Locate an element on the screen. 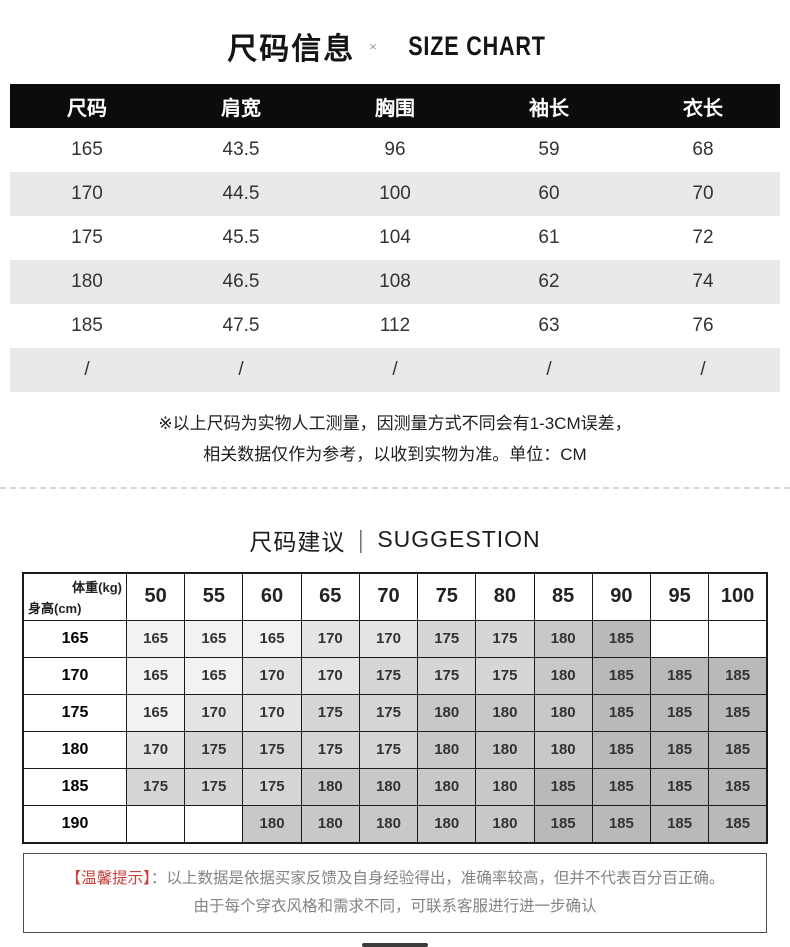 This screenshot has width=790, height=947. size-table-cell: 46.5 is located at coordinates (241, 281).